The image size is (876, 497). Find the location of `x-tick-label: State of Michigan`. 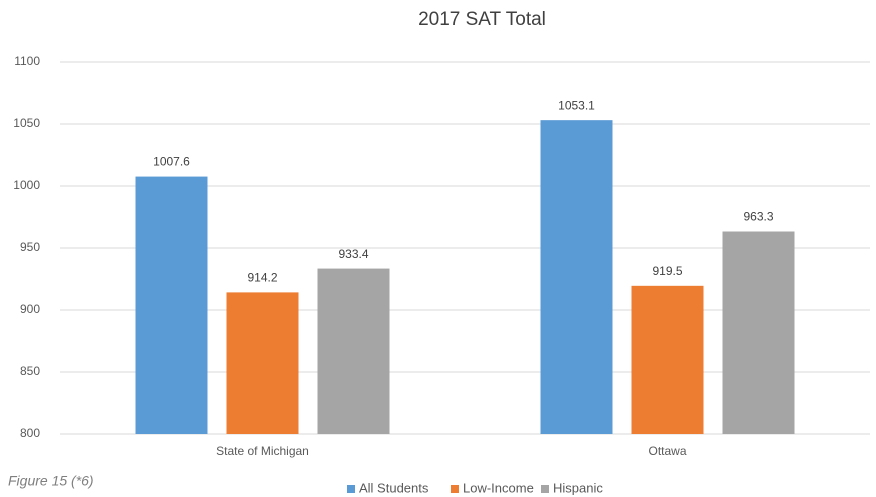

x-tick-label: State of Michigan is located at coordinates (262, 451).